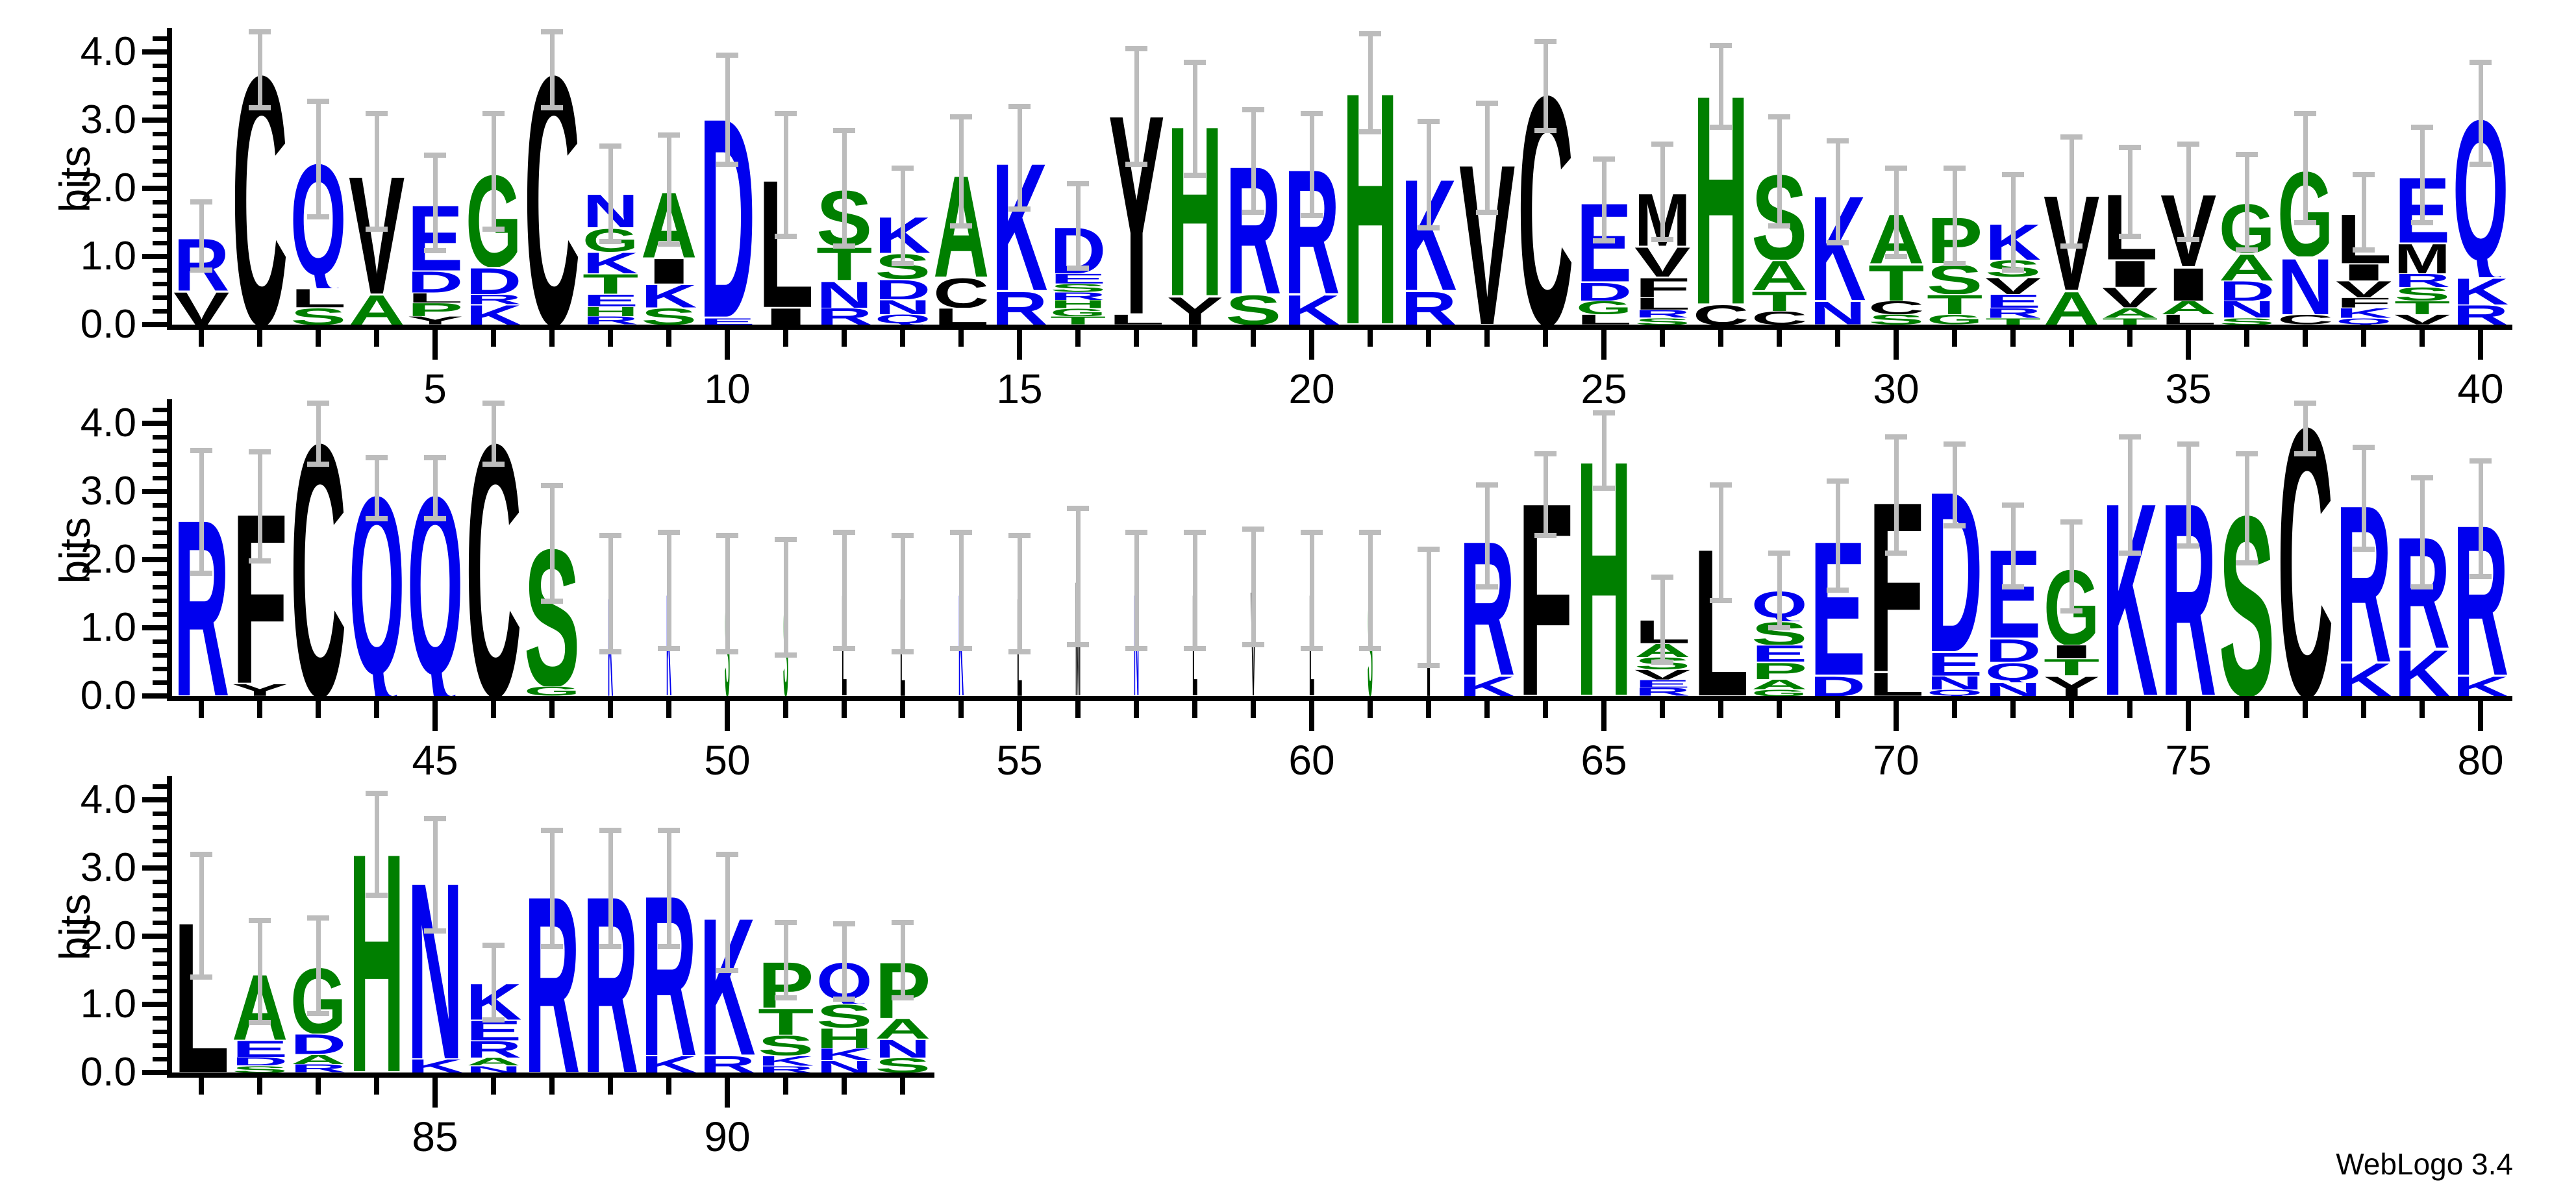 The image size is (2576, 1190). What do you see at coordinates (493, 565) in the screenshot?
I see `svg-text: C` at bounding box center [493, 565].